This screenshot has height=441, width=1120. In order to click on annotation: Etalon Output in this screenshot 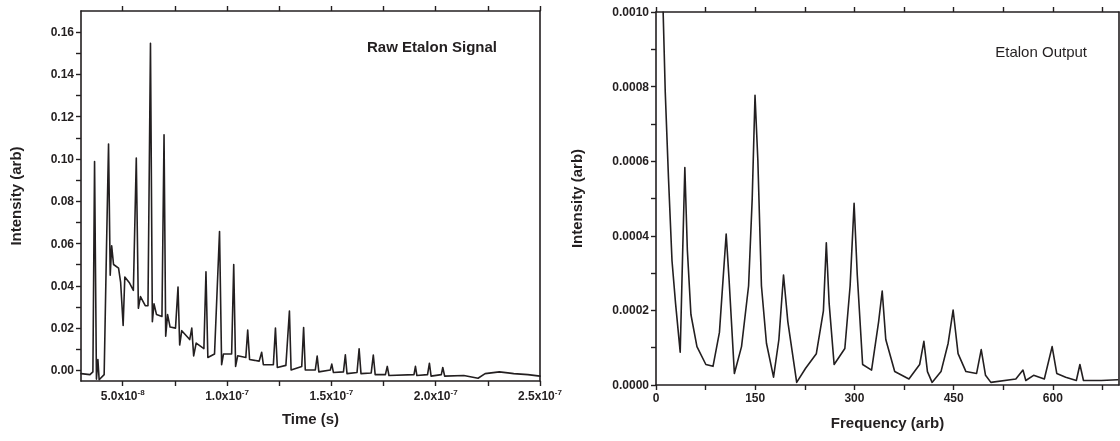, I will do `click(1041, 51)`.